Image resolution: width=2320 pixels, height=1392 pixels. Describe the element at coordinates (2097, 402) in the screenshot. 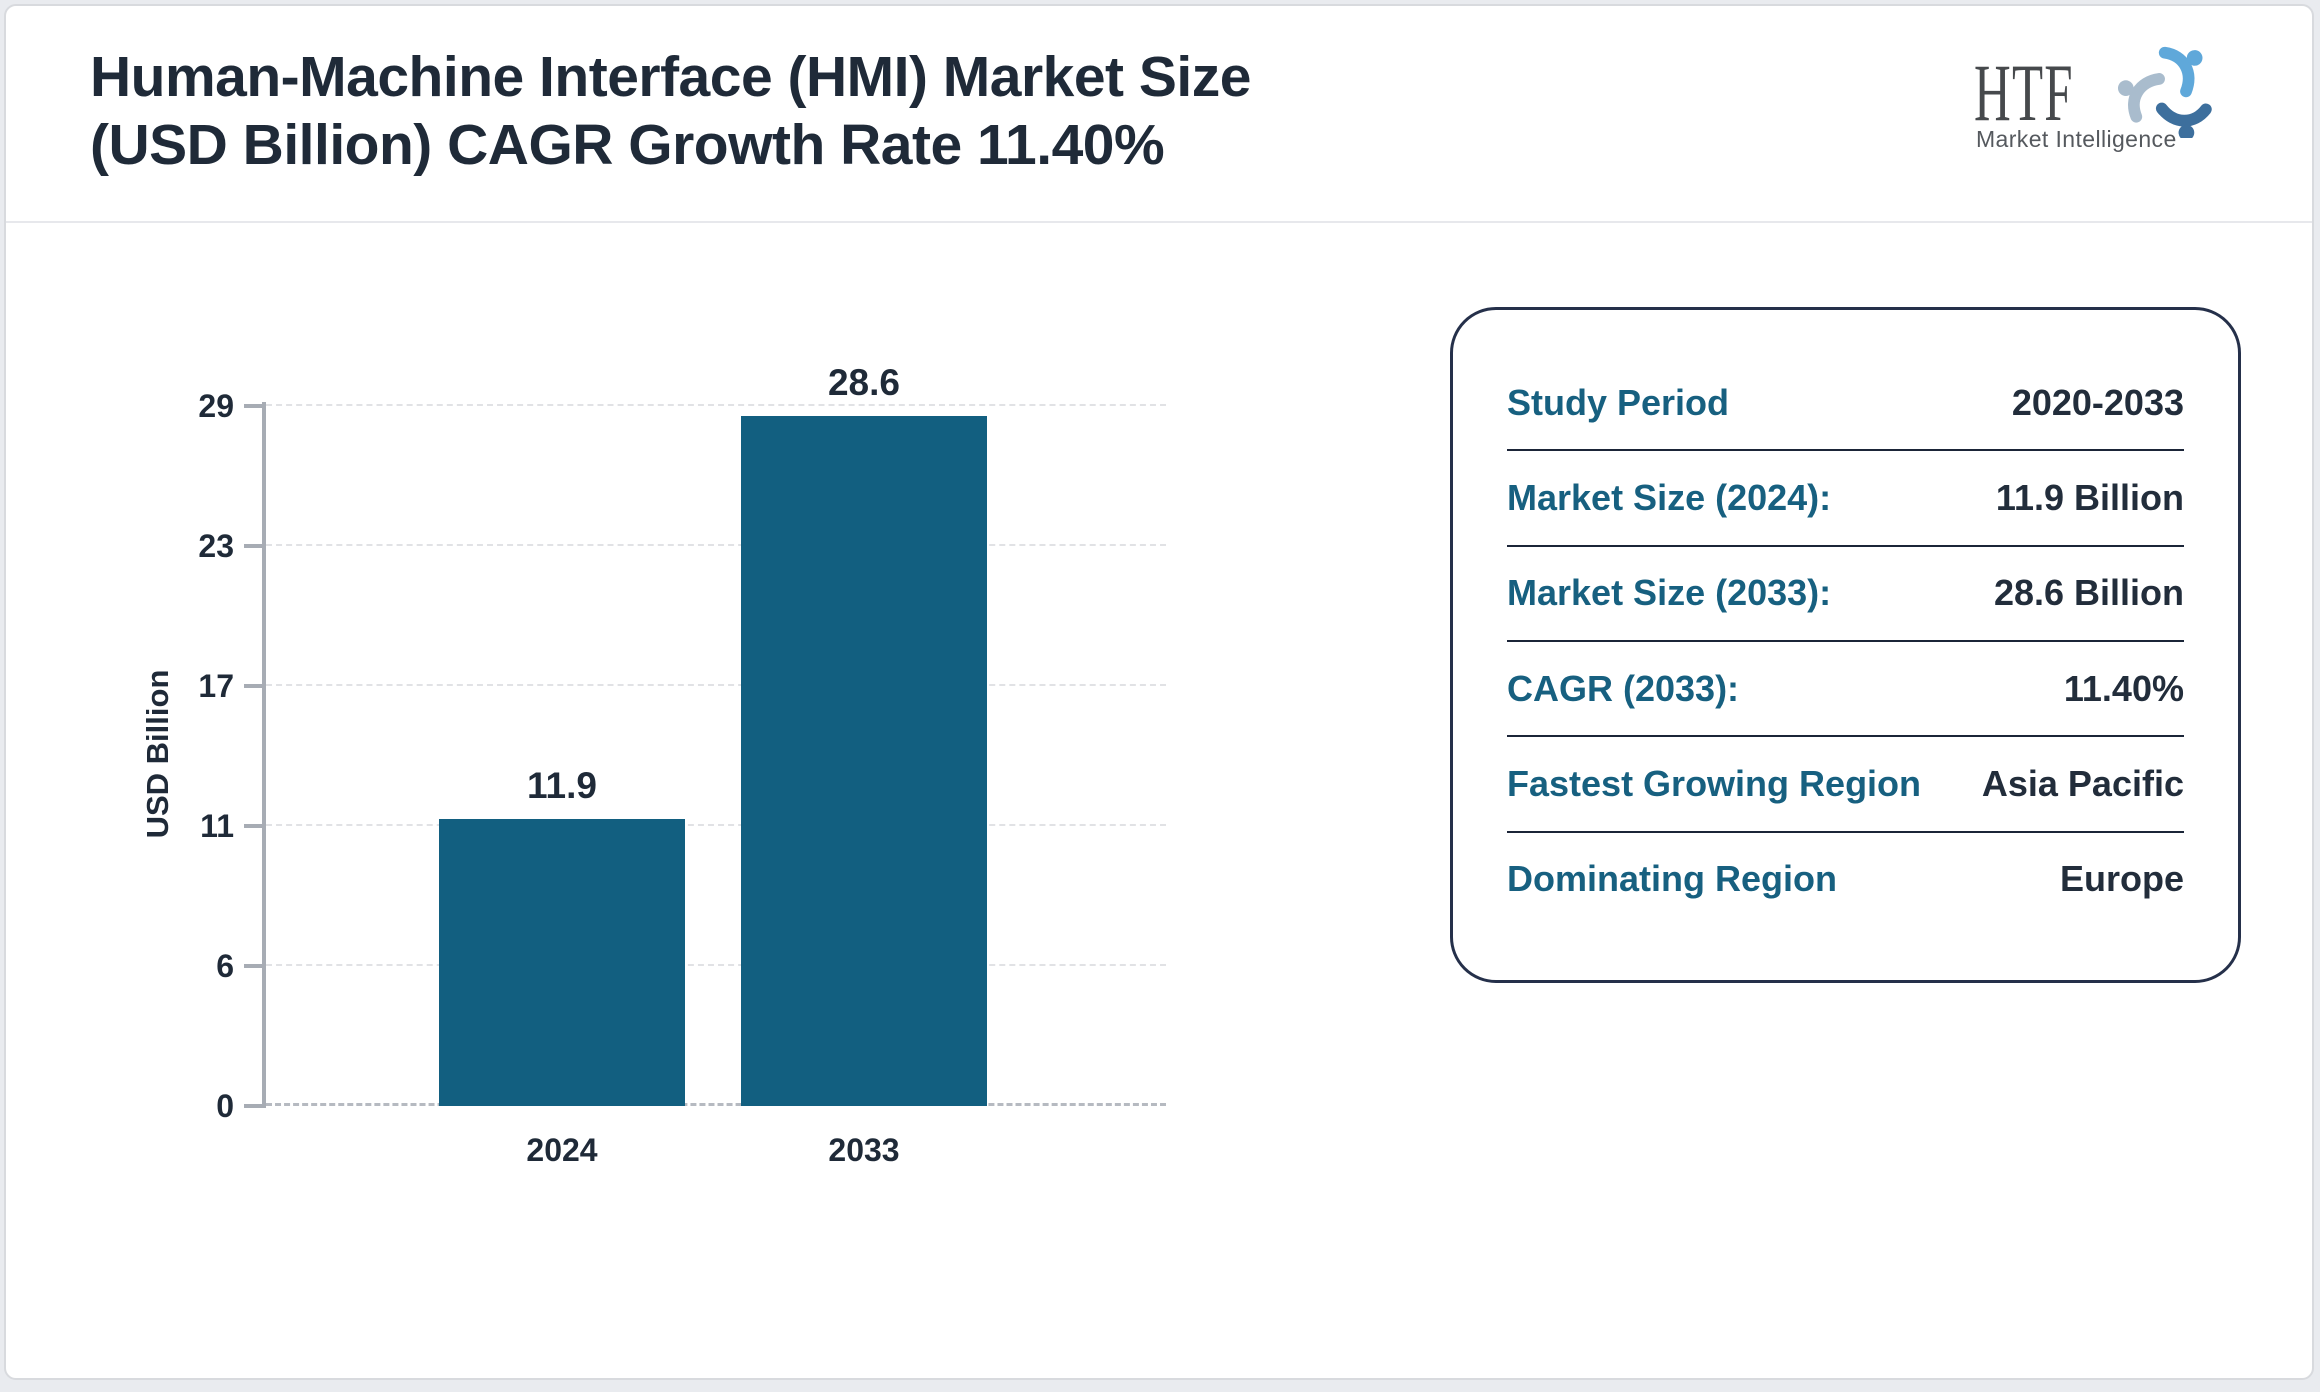

I see `stat-value: 2020-2033` at that location.